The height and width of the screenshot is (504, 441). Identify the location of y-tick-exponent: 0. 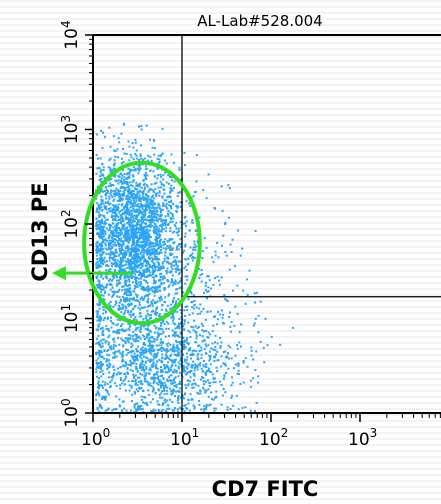
(66, 402).